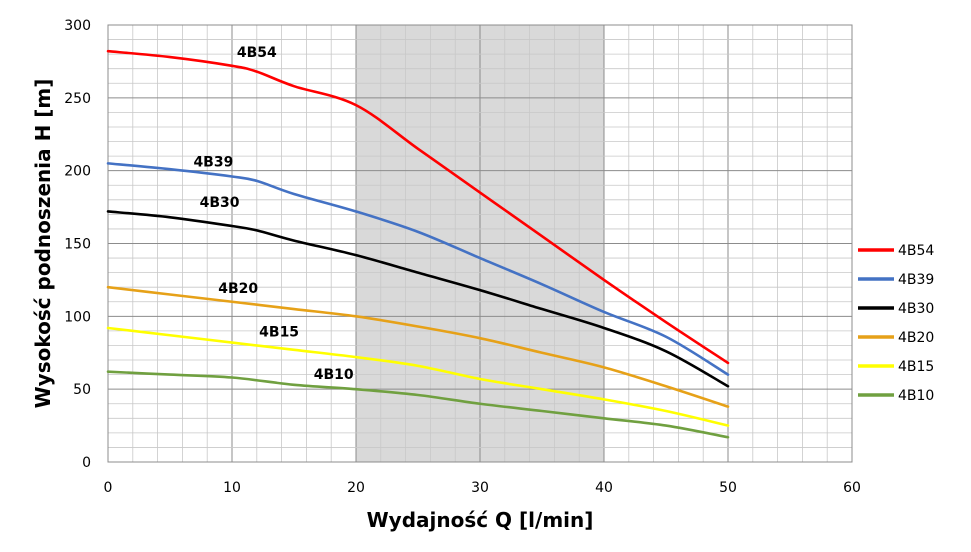 The image size is (971, 552). I want to click on series-line-4b15, so click(418, 376).